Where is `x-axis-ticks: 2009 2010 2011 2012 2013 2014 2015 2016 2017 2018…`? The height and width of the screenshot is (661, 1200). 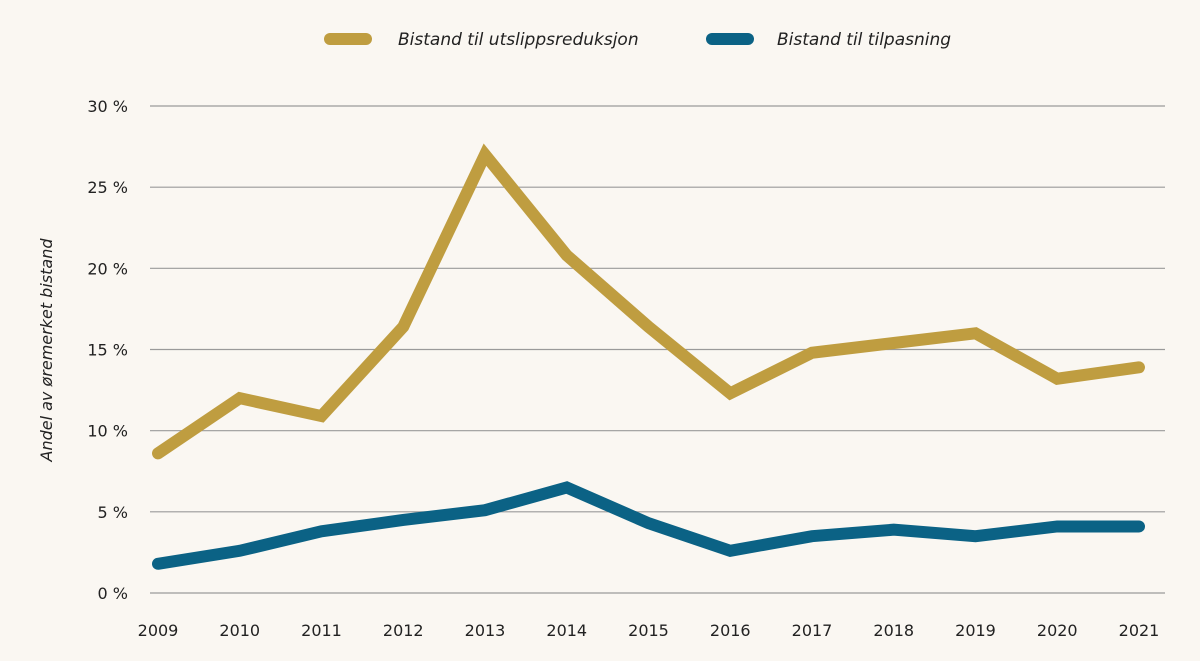 x-axis-ticks: 2009 2010 2011 2012 2013 2014 2015 2016 2017 2018… is located at coordinates (649, 630).